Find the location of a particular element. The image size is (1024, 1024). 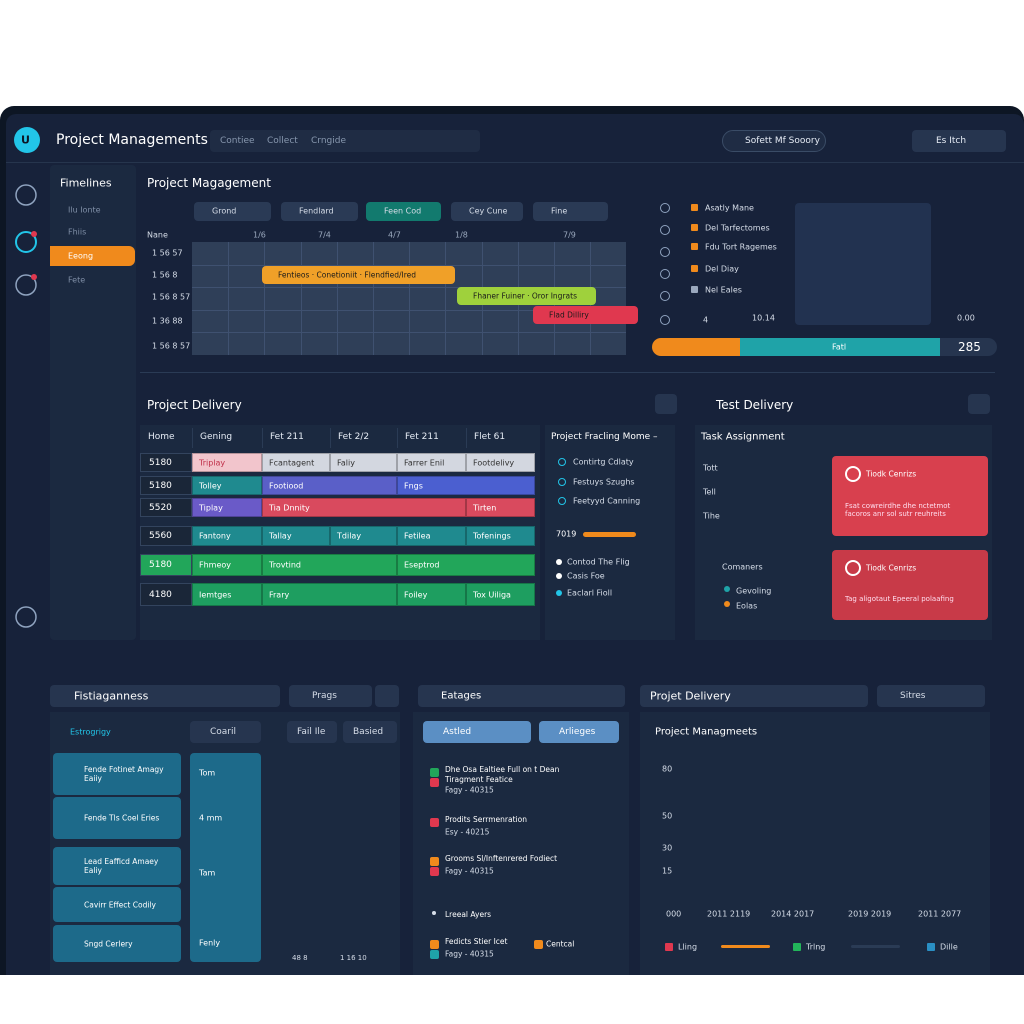

gantt-bar-label: Fhaner Fuiner · Oror Ingrats is located at coordinates (525, 296).